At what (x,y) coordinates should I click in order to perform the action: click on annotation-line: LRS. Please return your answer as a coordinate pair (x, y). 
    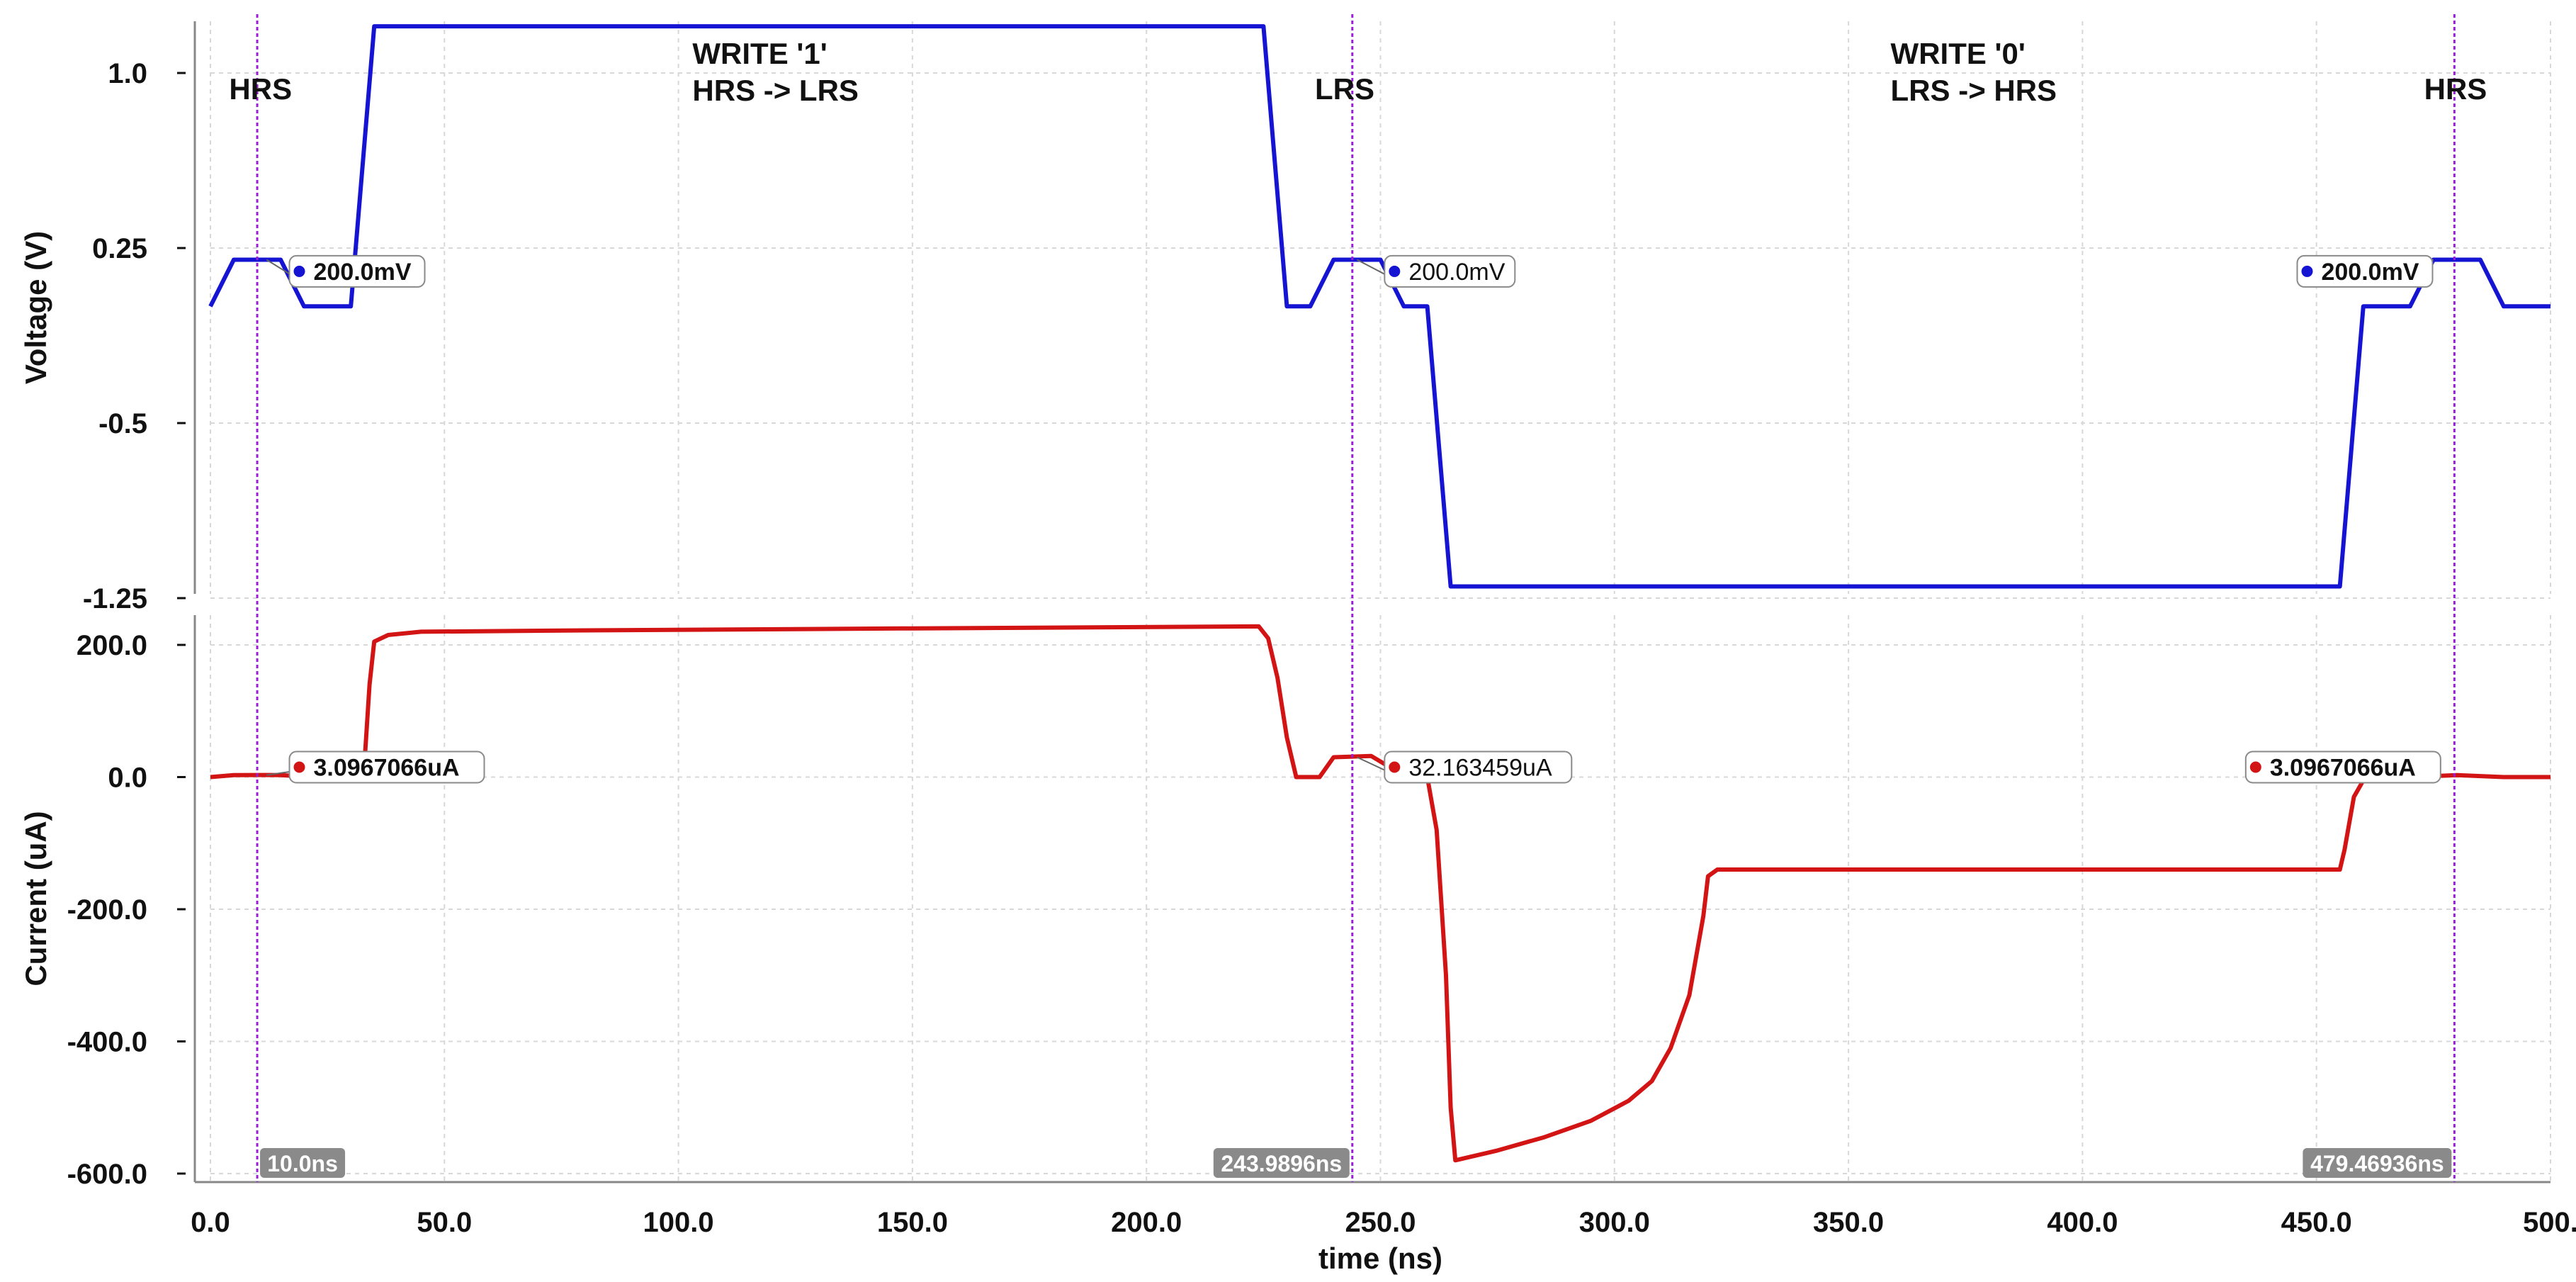
    Looking at the image, I should click on (1344, 89).